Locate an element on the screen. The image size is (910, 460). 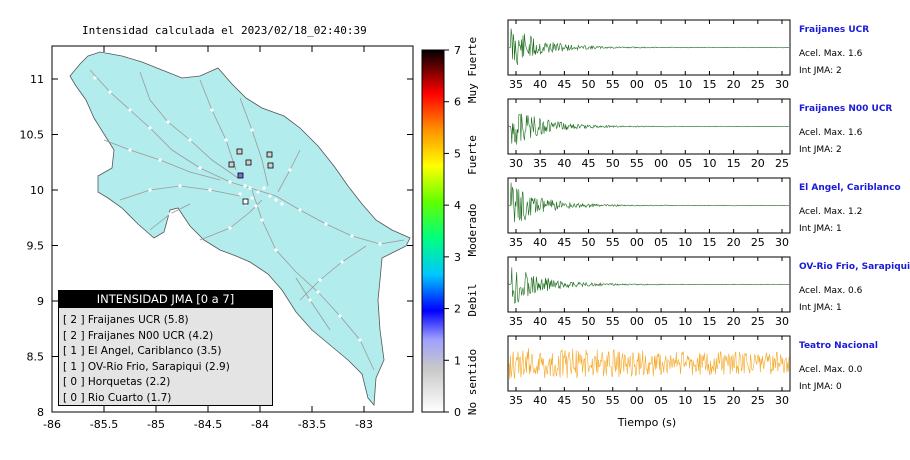
legend-title: INTENSIDAD JMA [0 a 7] is located at coordinates (165, 299).